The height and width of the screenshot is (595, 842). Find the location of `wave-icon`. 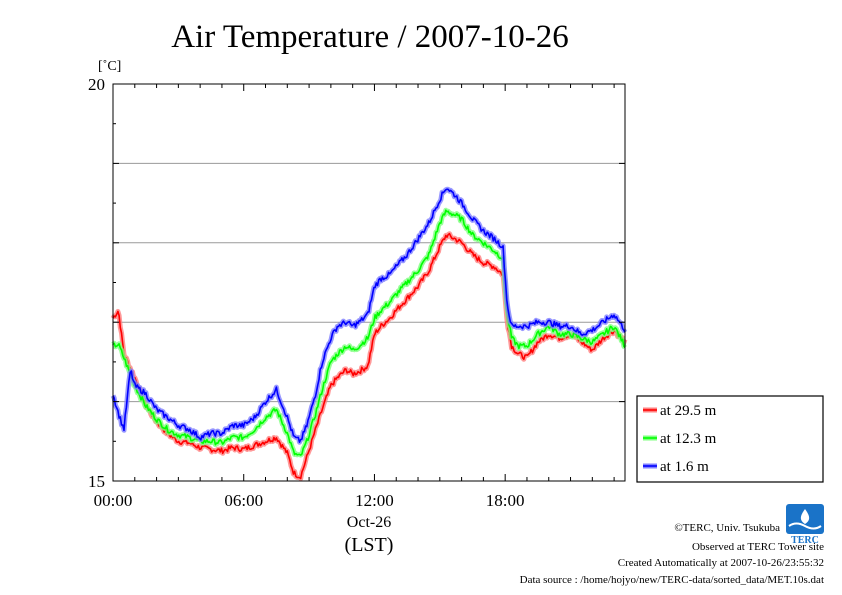

wave-icon is located at coordinates (805, 526).